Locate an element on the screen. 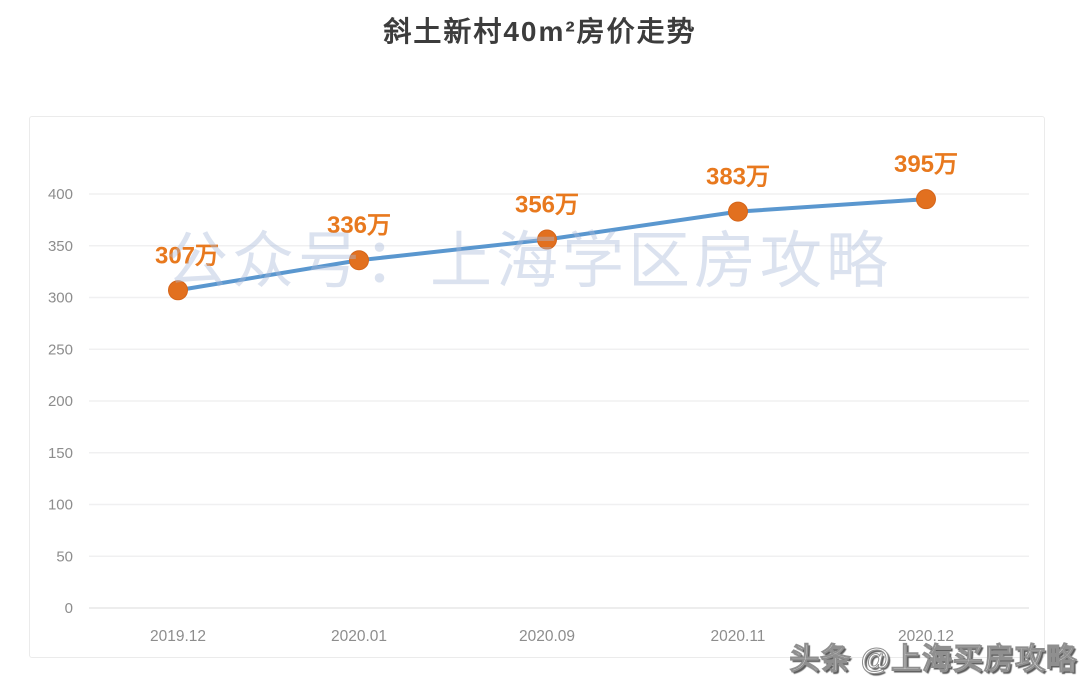 This screenshot has width=1080, height=682. data-point-label: 356万 is located at coordinates (547, 205).